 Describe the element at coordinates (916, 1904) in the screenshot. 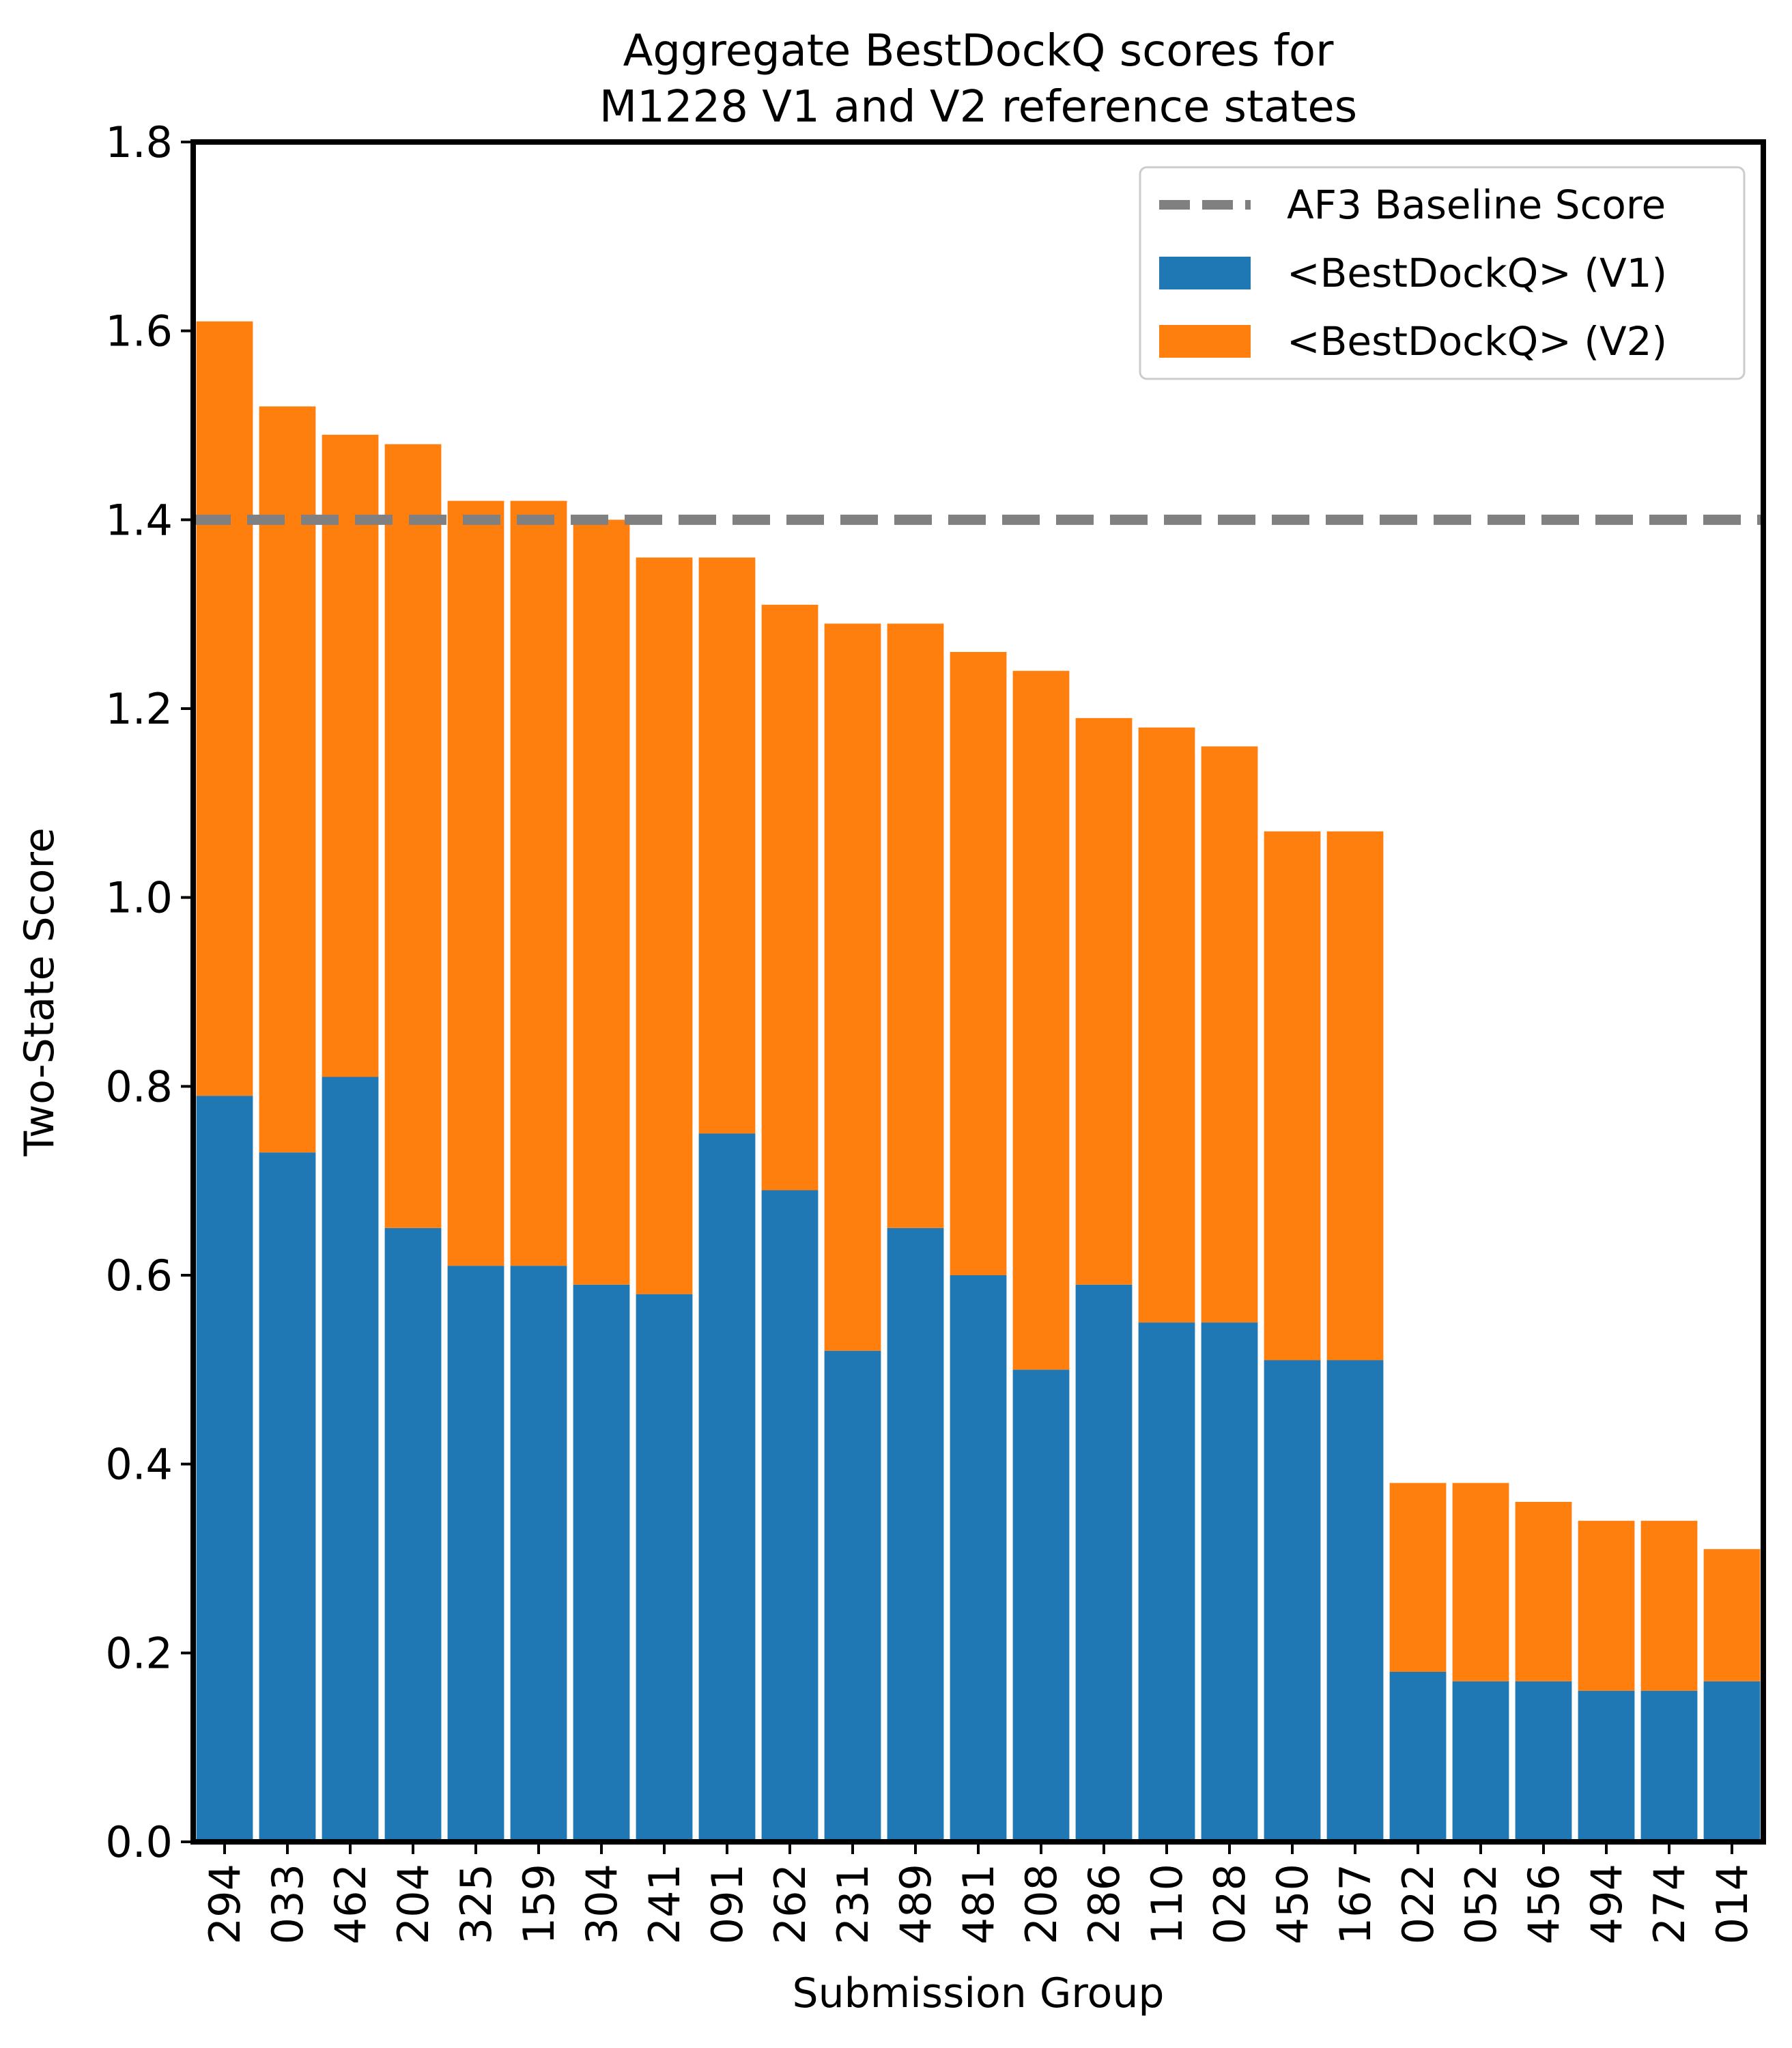

I see `x-tick-label: 489` at that location.